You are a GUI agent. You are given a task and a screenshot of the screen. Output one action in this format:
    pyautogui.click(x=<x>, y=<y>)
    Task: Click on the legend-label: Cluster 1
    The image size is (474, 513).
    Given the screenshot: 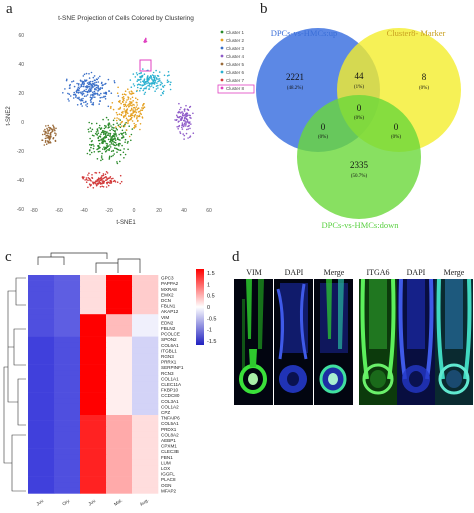 What is the action you would take?
    pyautogui.click(x=235, y=32)
    